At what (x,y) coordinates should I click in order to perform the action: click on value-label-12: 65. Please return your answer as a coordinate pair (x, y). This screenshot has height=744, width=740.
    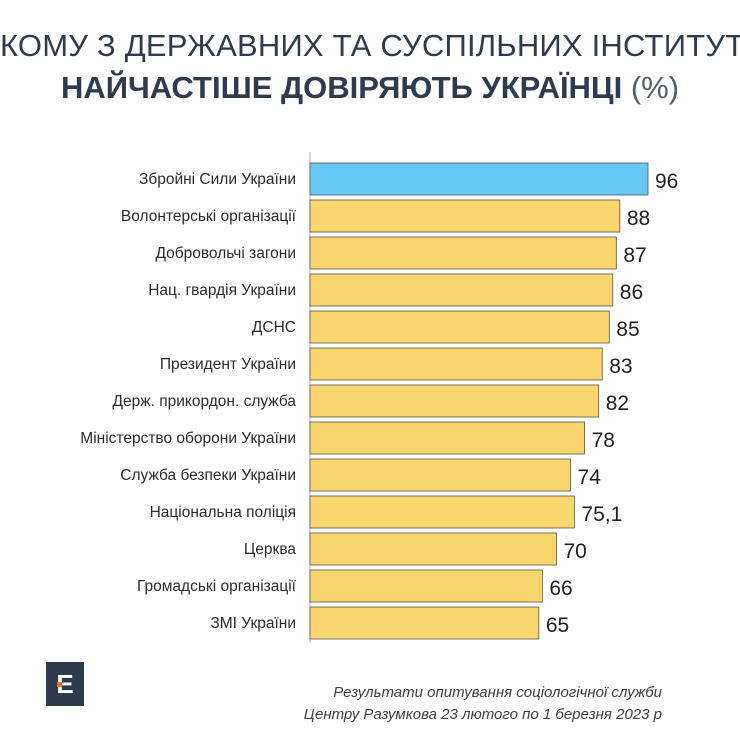
    Looking at the image, I should click on (557, 625).